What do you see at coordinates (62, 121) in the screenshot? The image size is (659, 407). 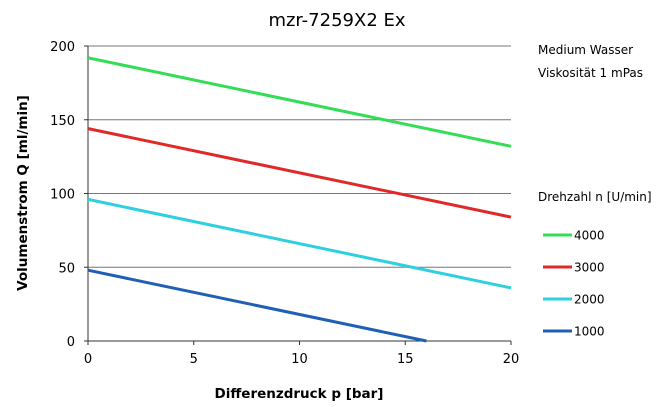 I see `y-tick-label: 150` at bounding box center [62, 121].